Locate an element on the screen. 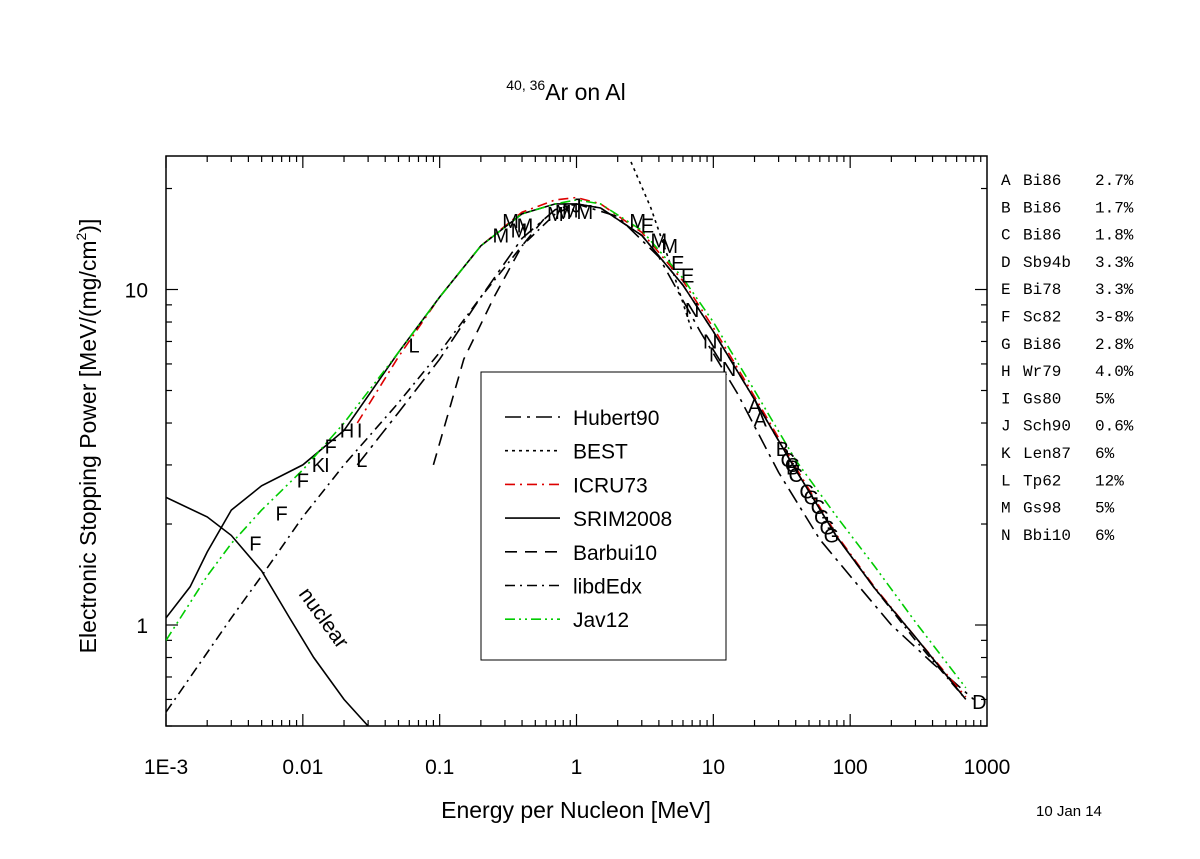  legend-label-hubert90: Hubert90 is located at coordinates (616, 418).